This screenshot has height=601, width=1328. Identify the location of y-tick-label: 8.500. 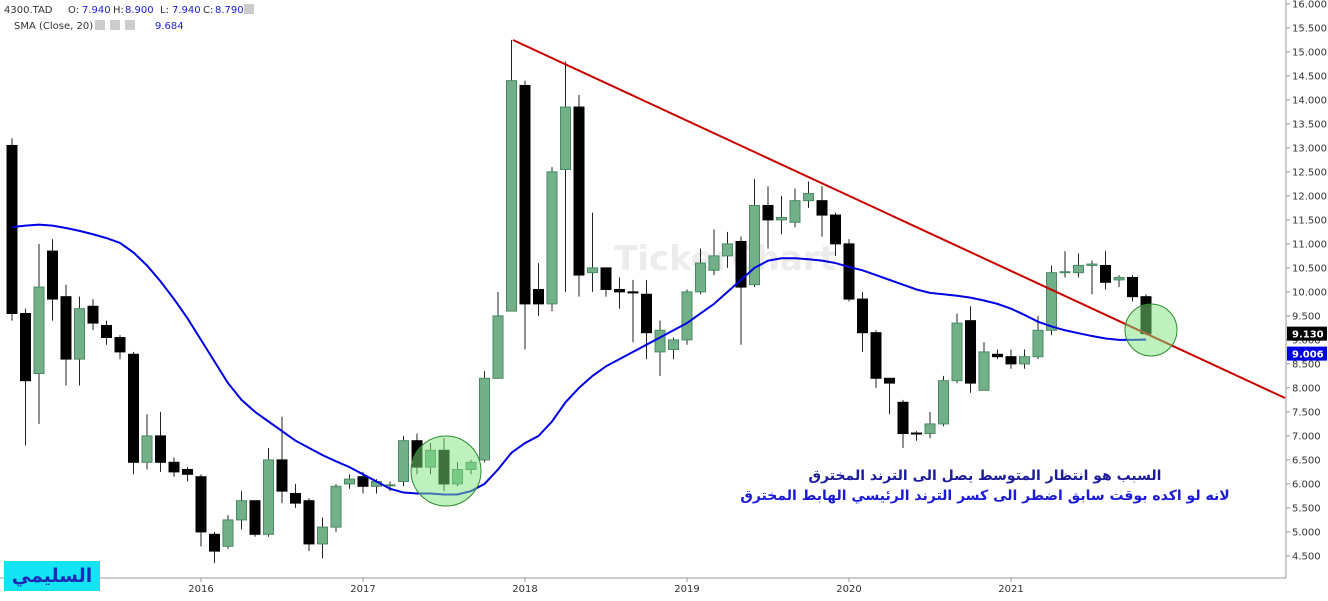
(1306, 364).